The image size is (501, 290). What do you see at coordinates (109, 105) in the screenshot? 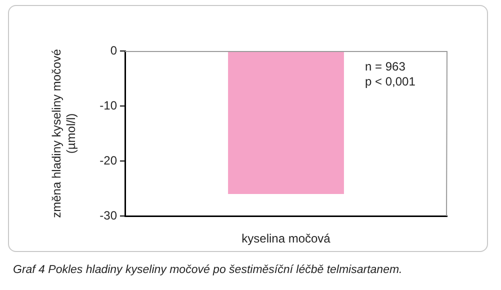
I see `y-tick-label: -10` at bounding box center [109, 105].